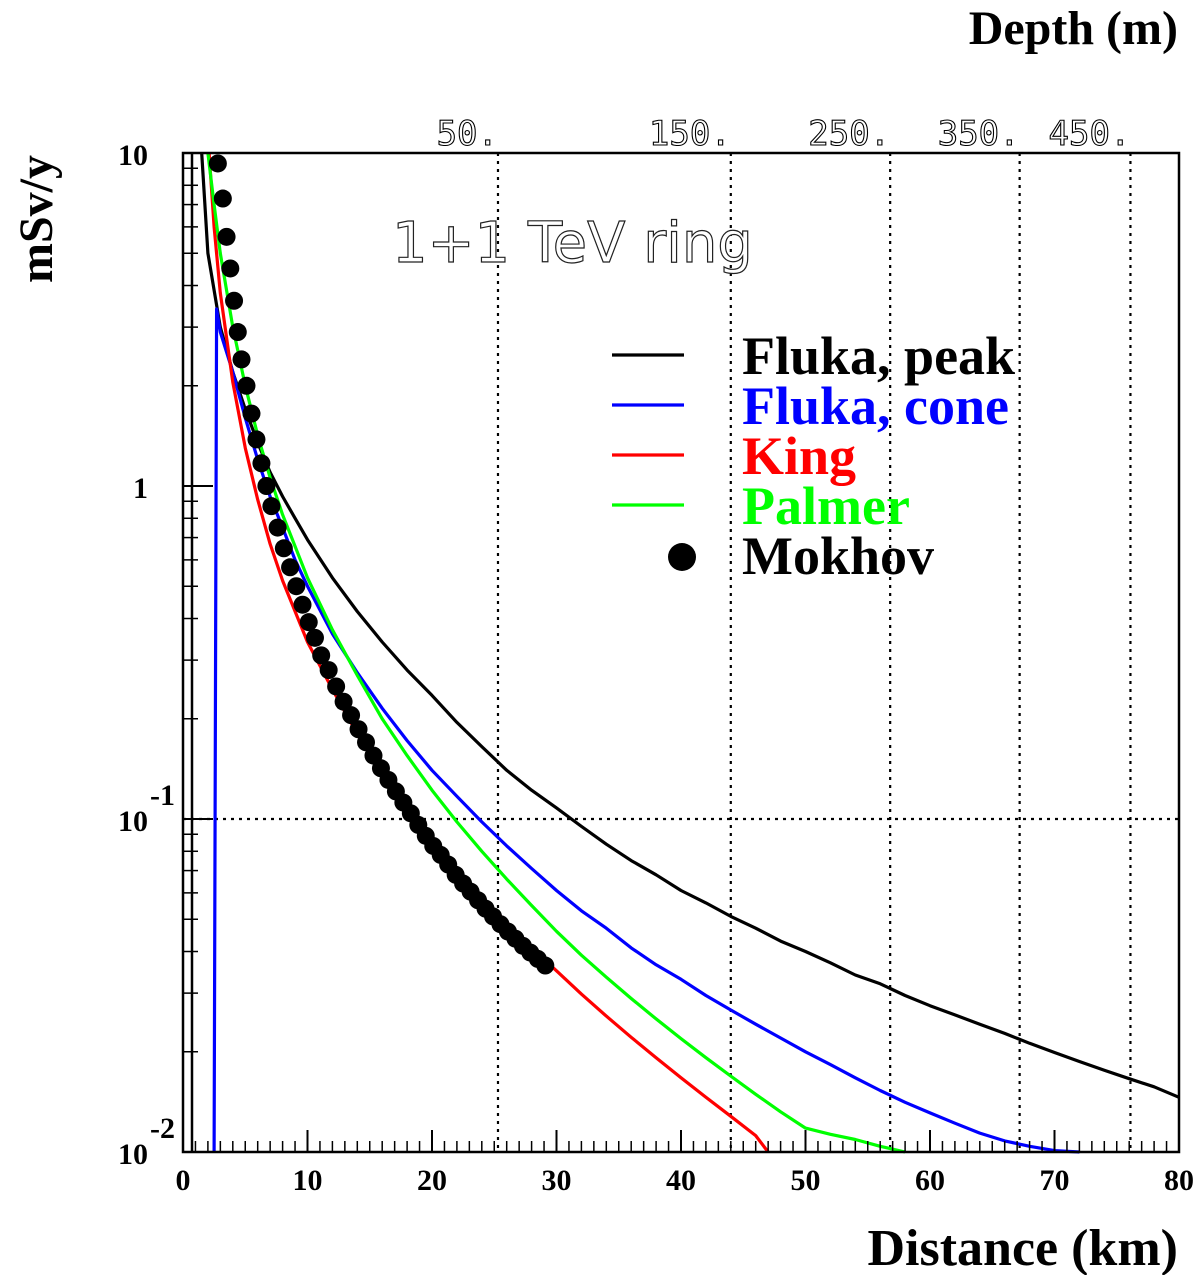 This screenshot has height=1275, width=1200. Describe the element at coordinates (849, 134) in the screenshot. I see `depth-tick-label-2: 250.` at that location.